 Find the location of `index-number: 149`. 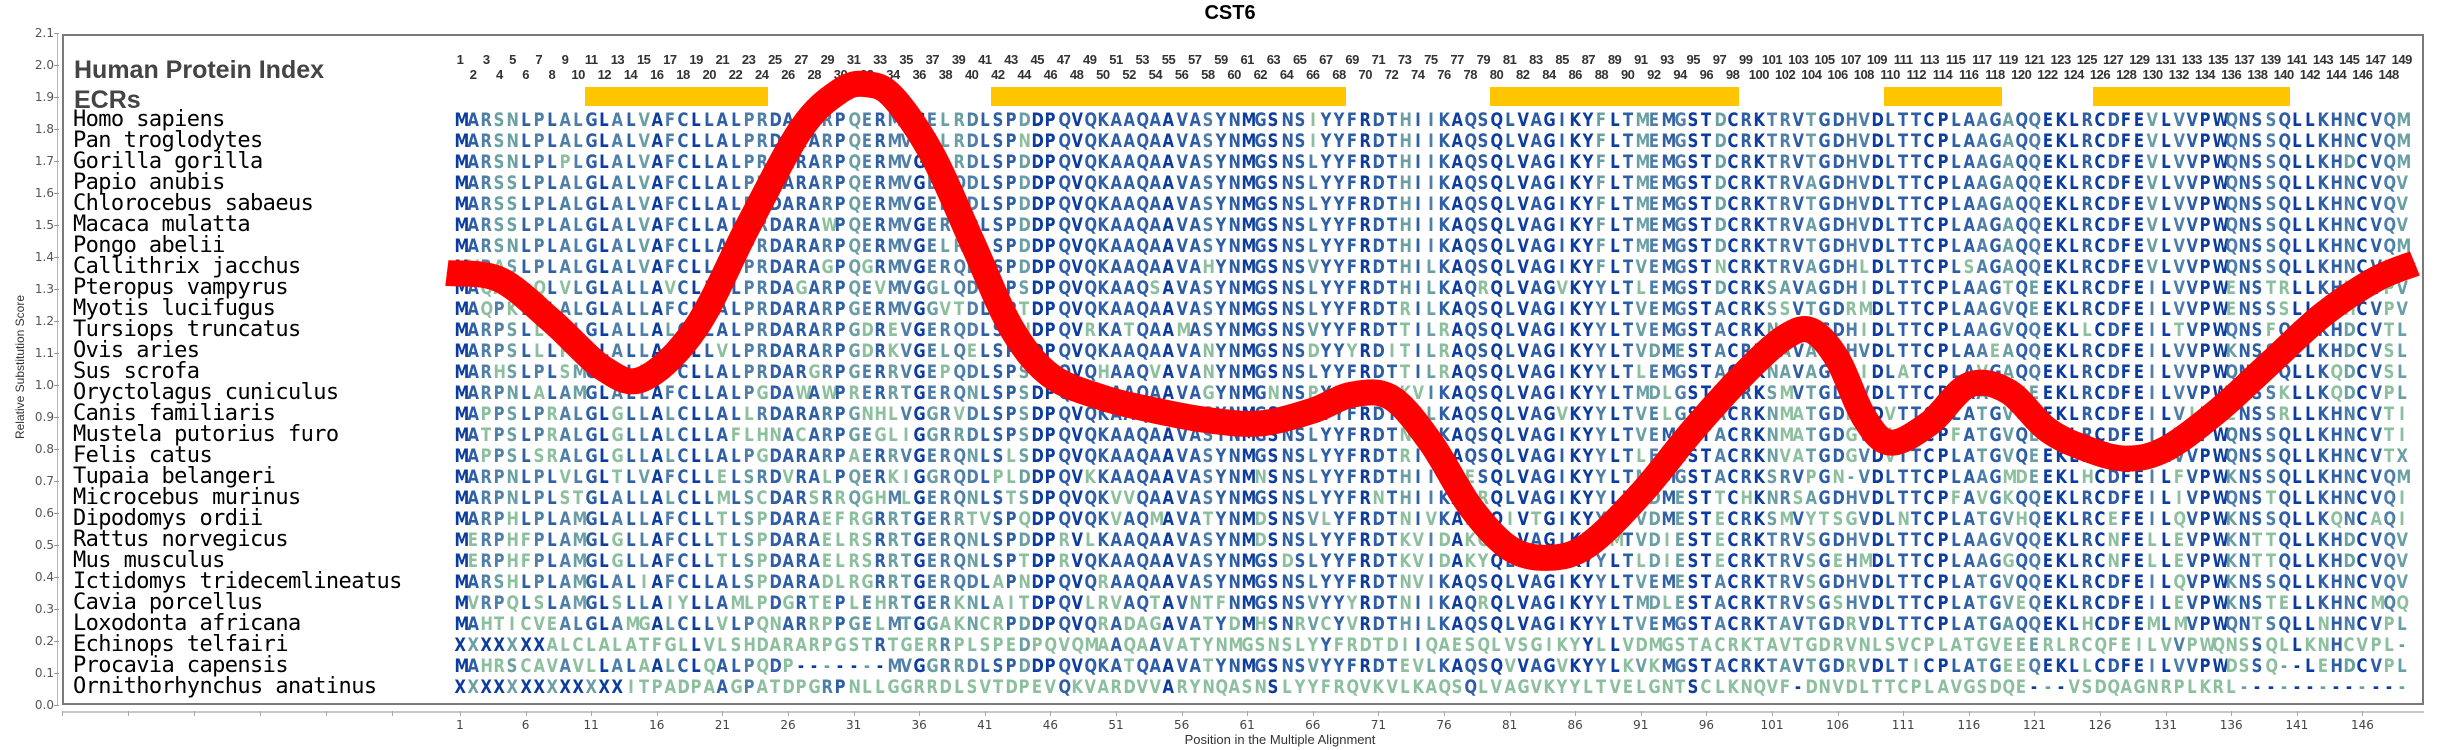

index-number: 149 is located at coordinates (2402, 59).